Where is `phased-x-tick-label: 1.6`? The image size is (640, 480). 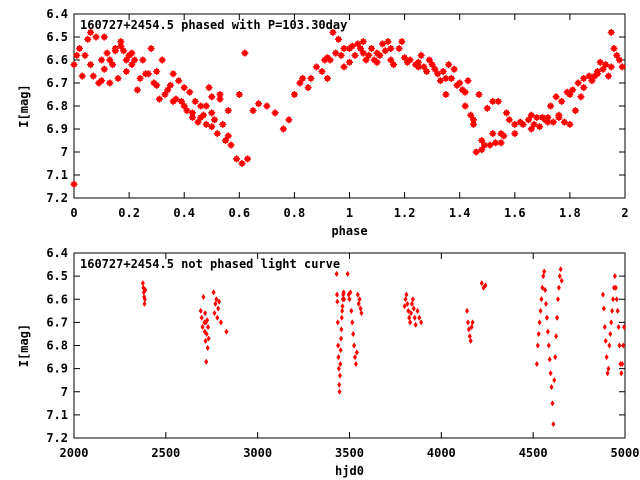
phased-x-tick-label: 1.6 is located at coordinates (515, 213).